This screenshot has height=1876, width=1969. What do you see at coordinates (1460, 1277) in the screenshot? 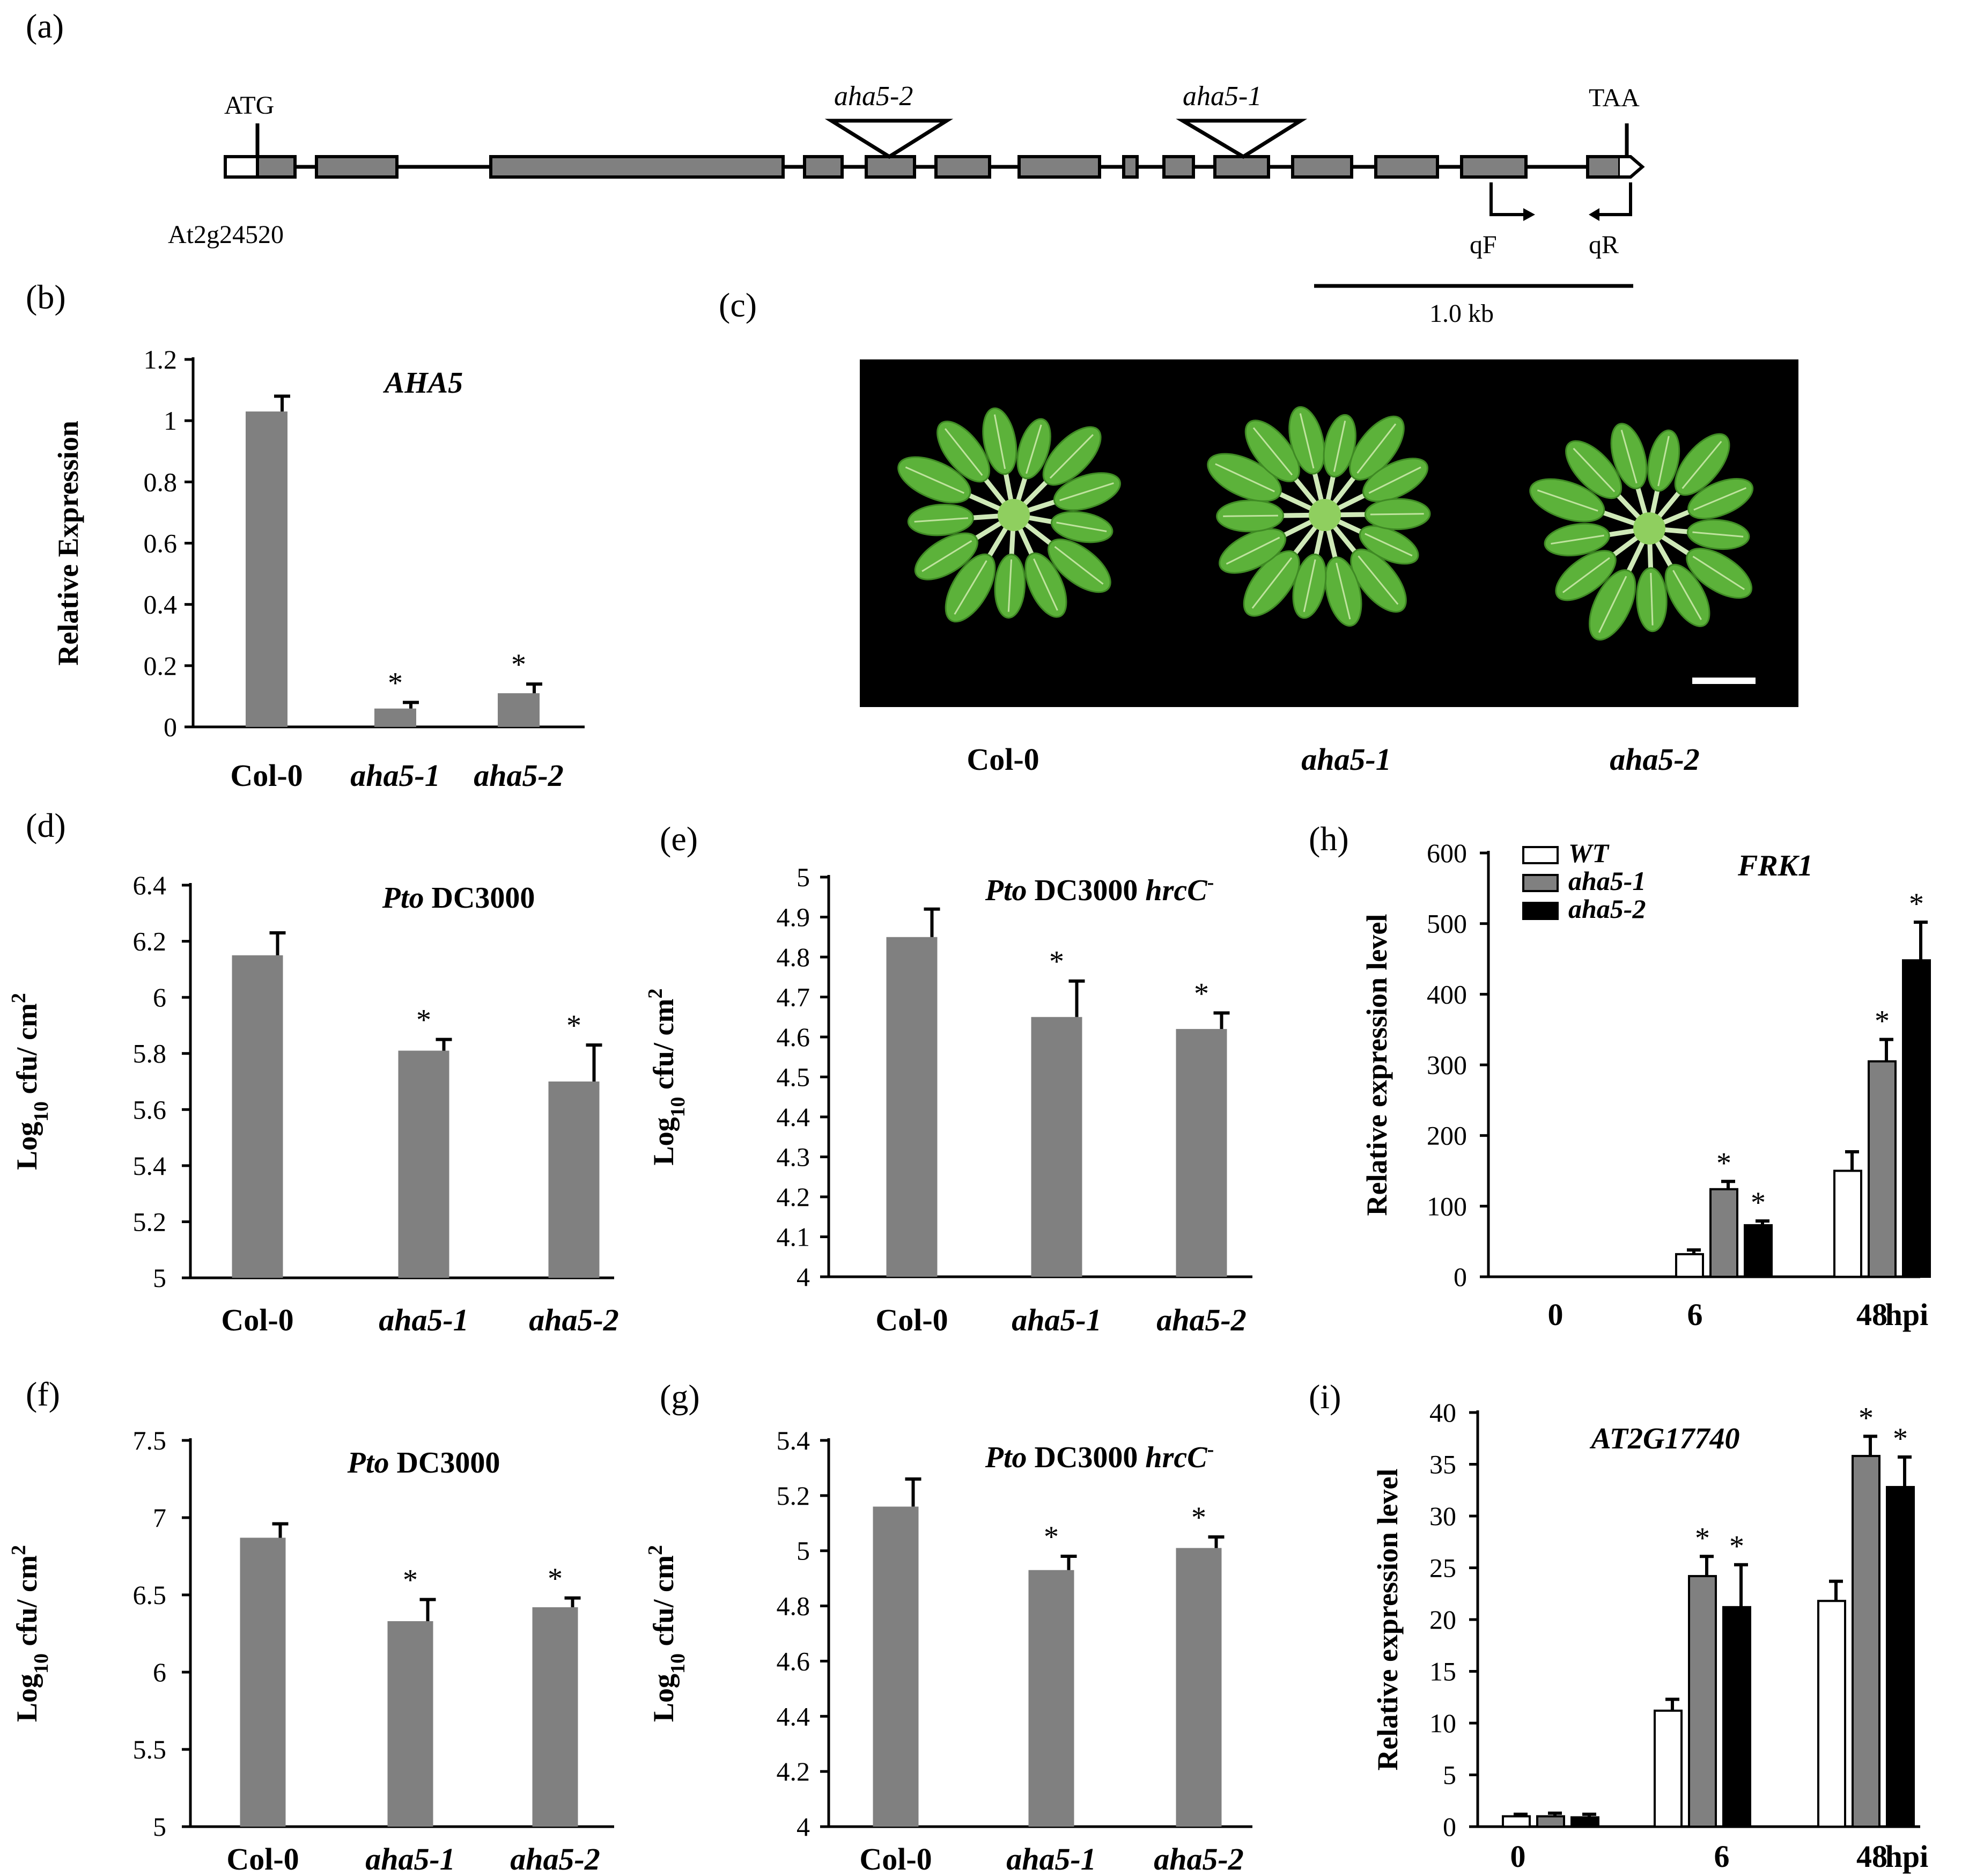
I see `y-tick-label: 0` at bounding box center [1460, 1277].